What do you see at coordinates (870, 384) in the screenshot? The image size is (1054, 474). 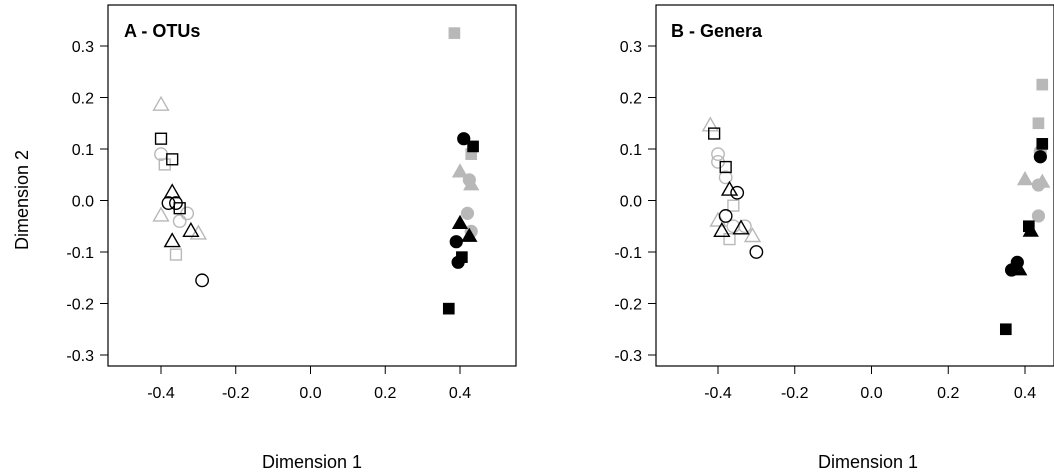 I see `x-axis-b: -0.4 -0.2 0.0 0.2 0.4` at bounding box center [870, 384].